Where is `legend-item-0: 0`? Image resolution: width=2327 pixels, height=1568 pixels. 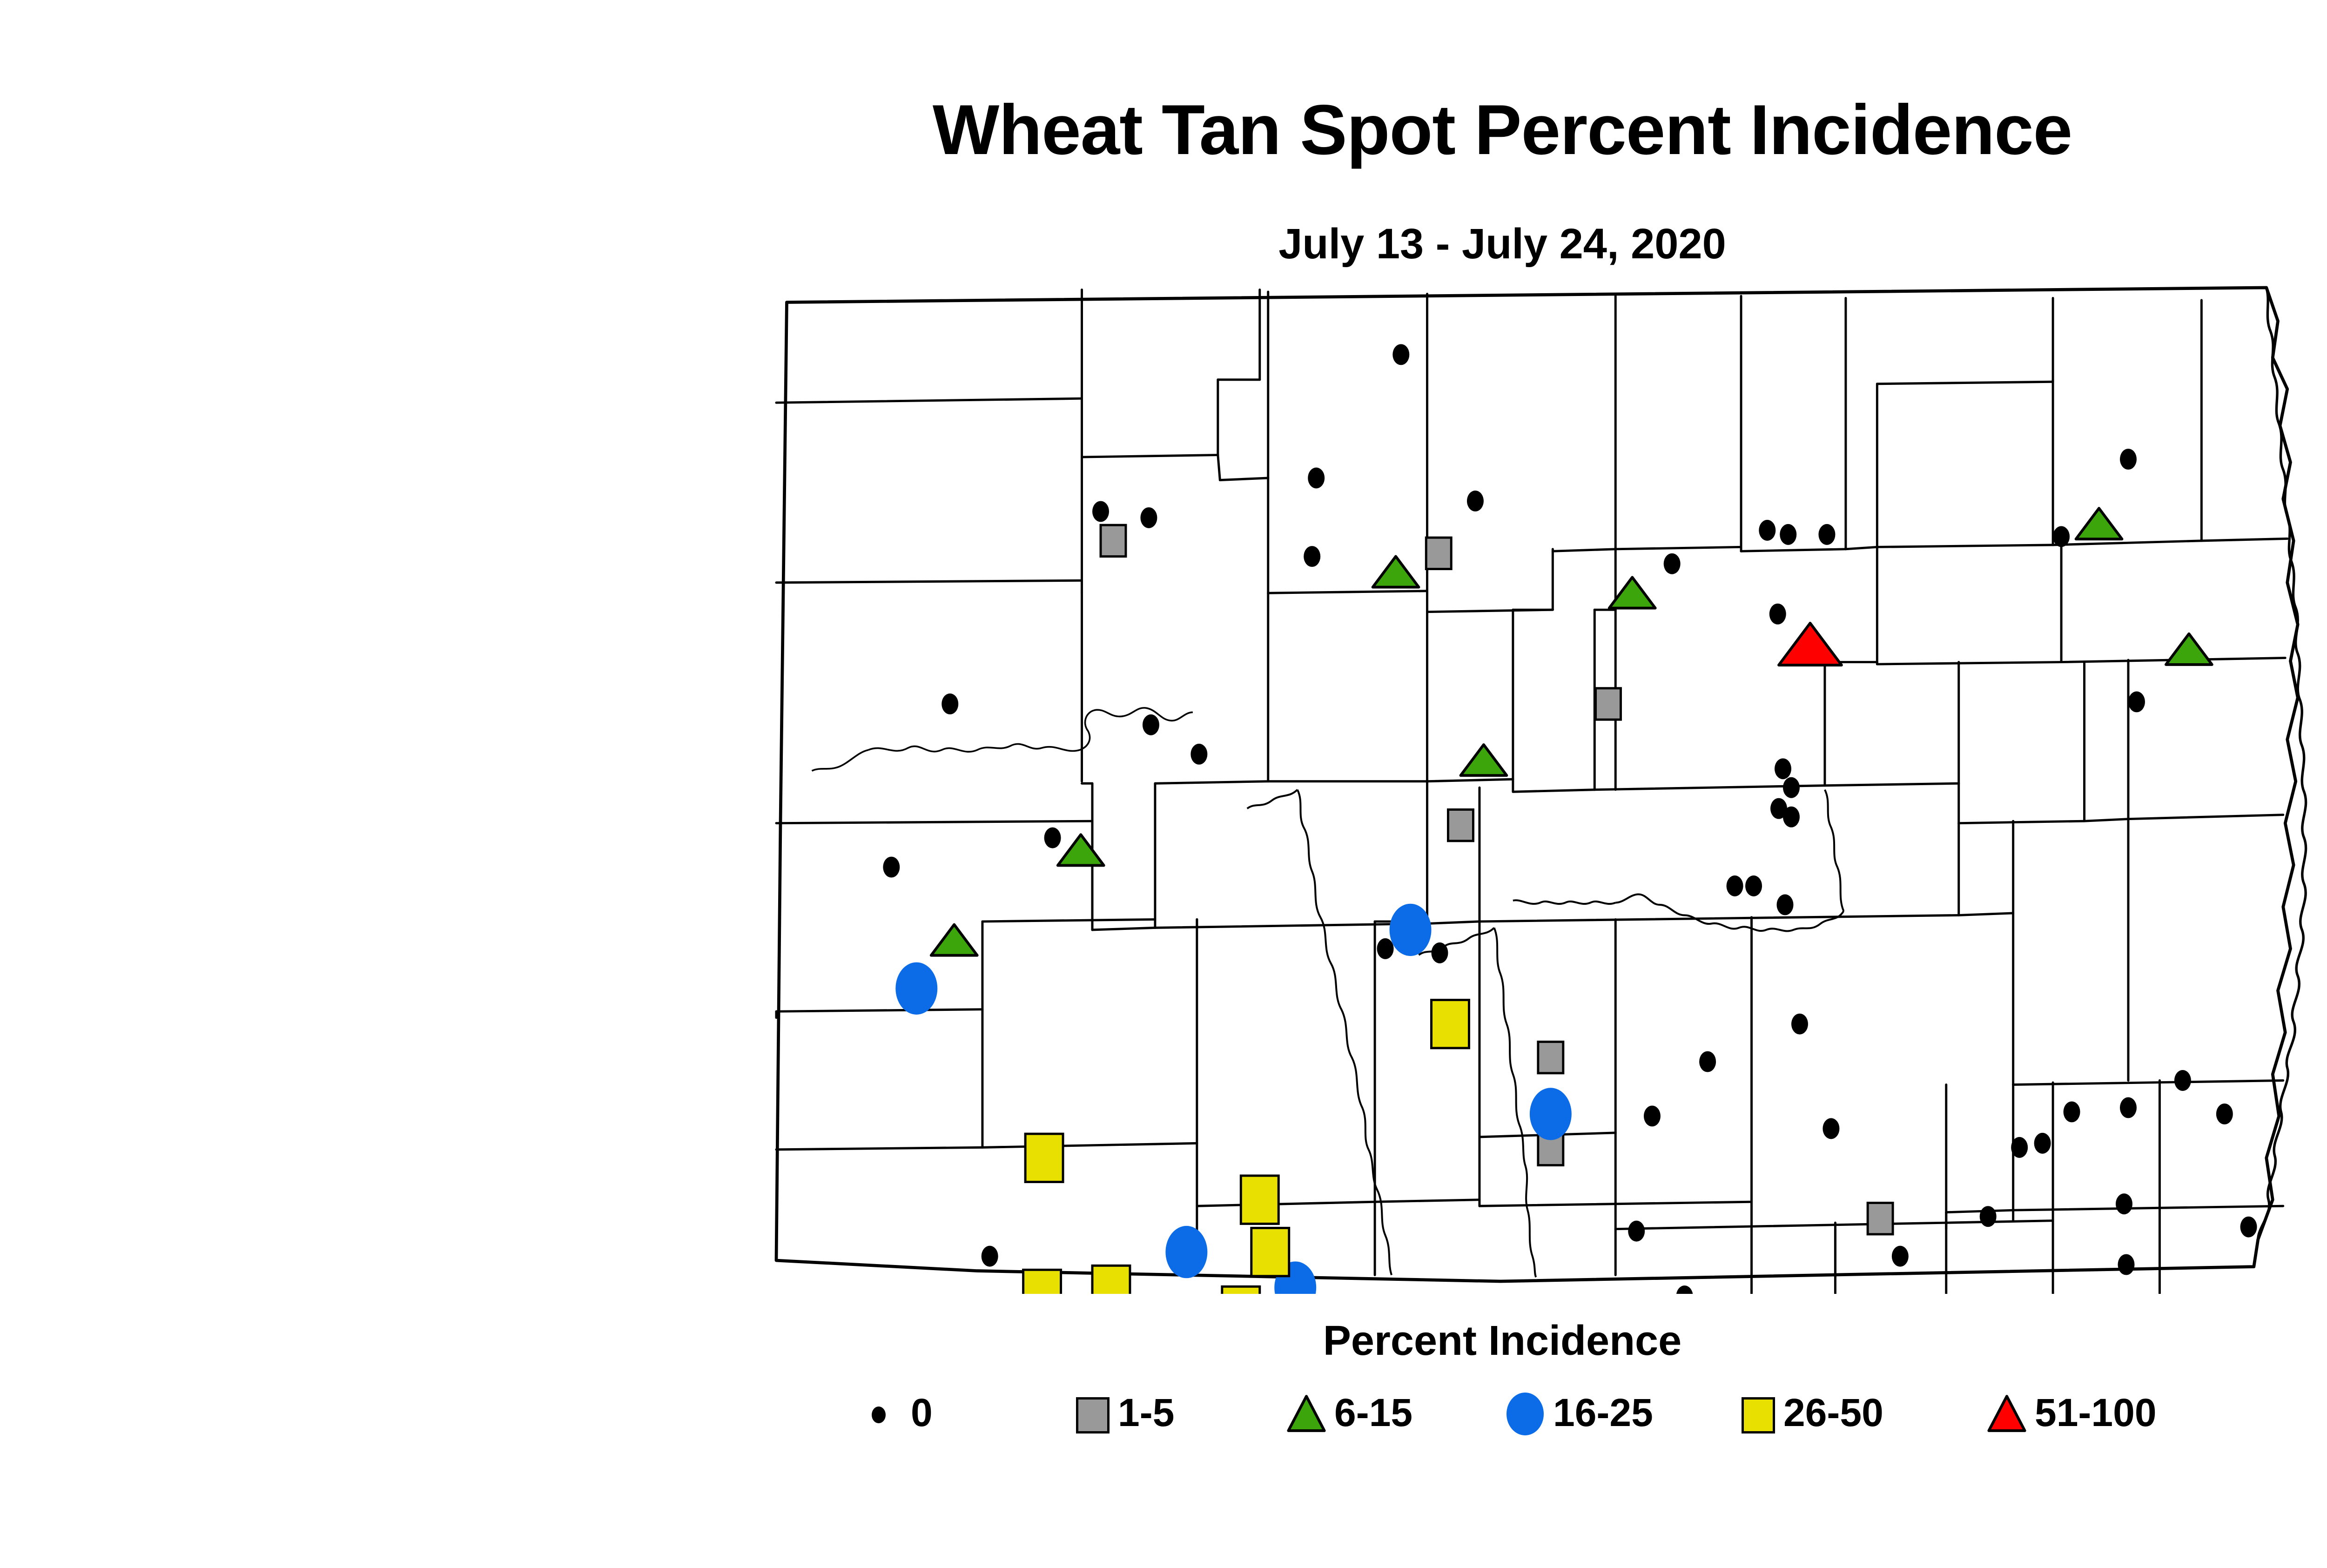
legend-item-0: 0 is located at coordinates (896, 1412).